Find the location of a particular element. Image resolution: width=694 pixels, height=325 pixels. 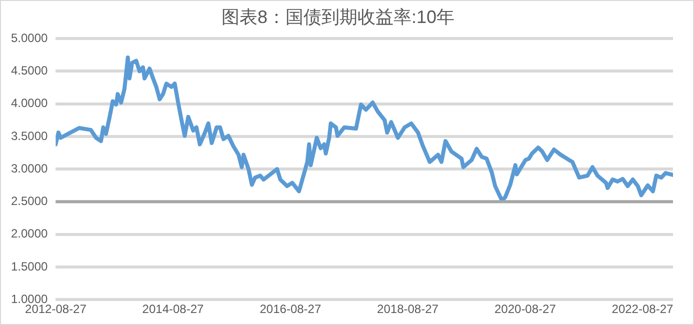

x-tick-label: 2020-08-27 is located at coordinates (525, 309).